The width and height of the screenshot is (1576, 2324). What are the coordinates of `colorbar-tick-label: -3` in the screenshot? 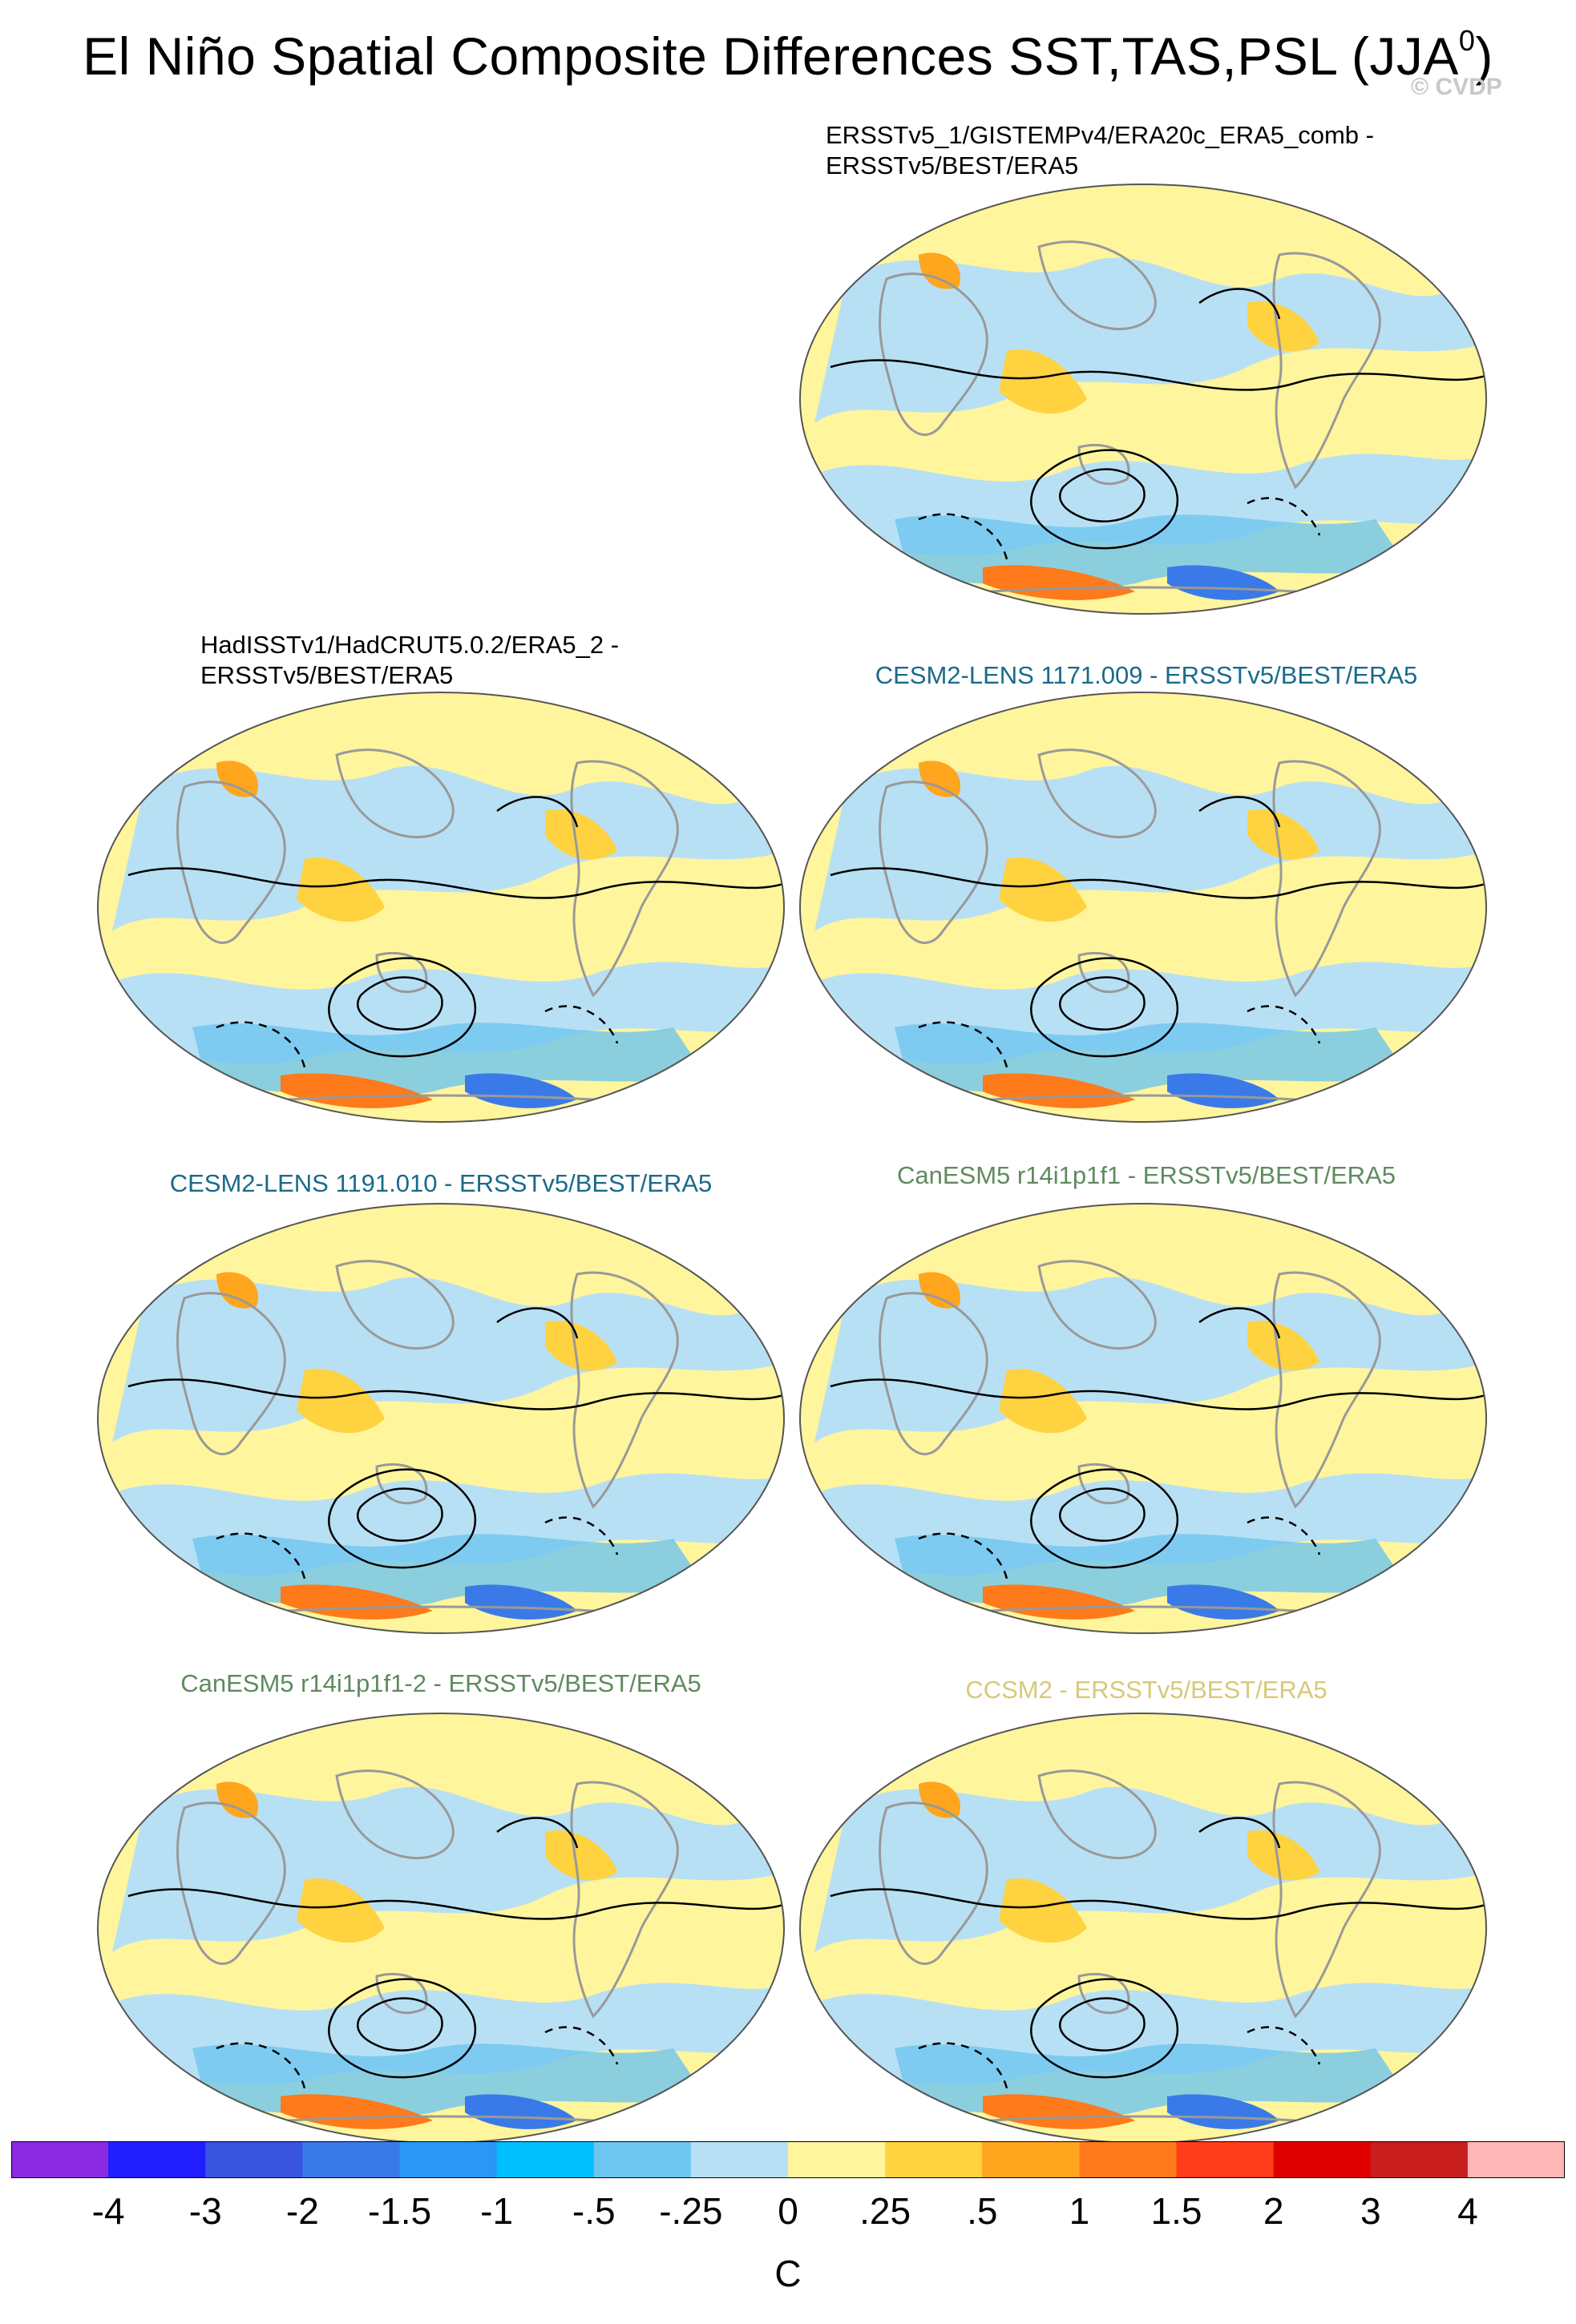 It's located at (205, 2211).